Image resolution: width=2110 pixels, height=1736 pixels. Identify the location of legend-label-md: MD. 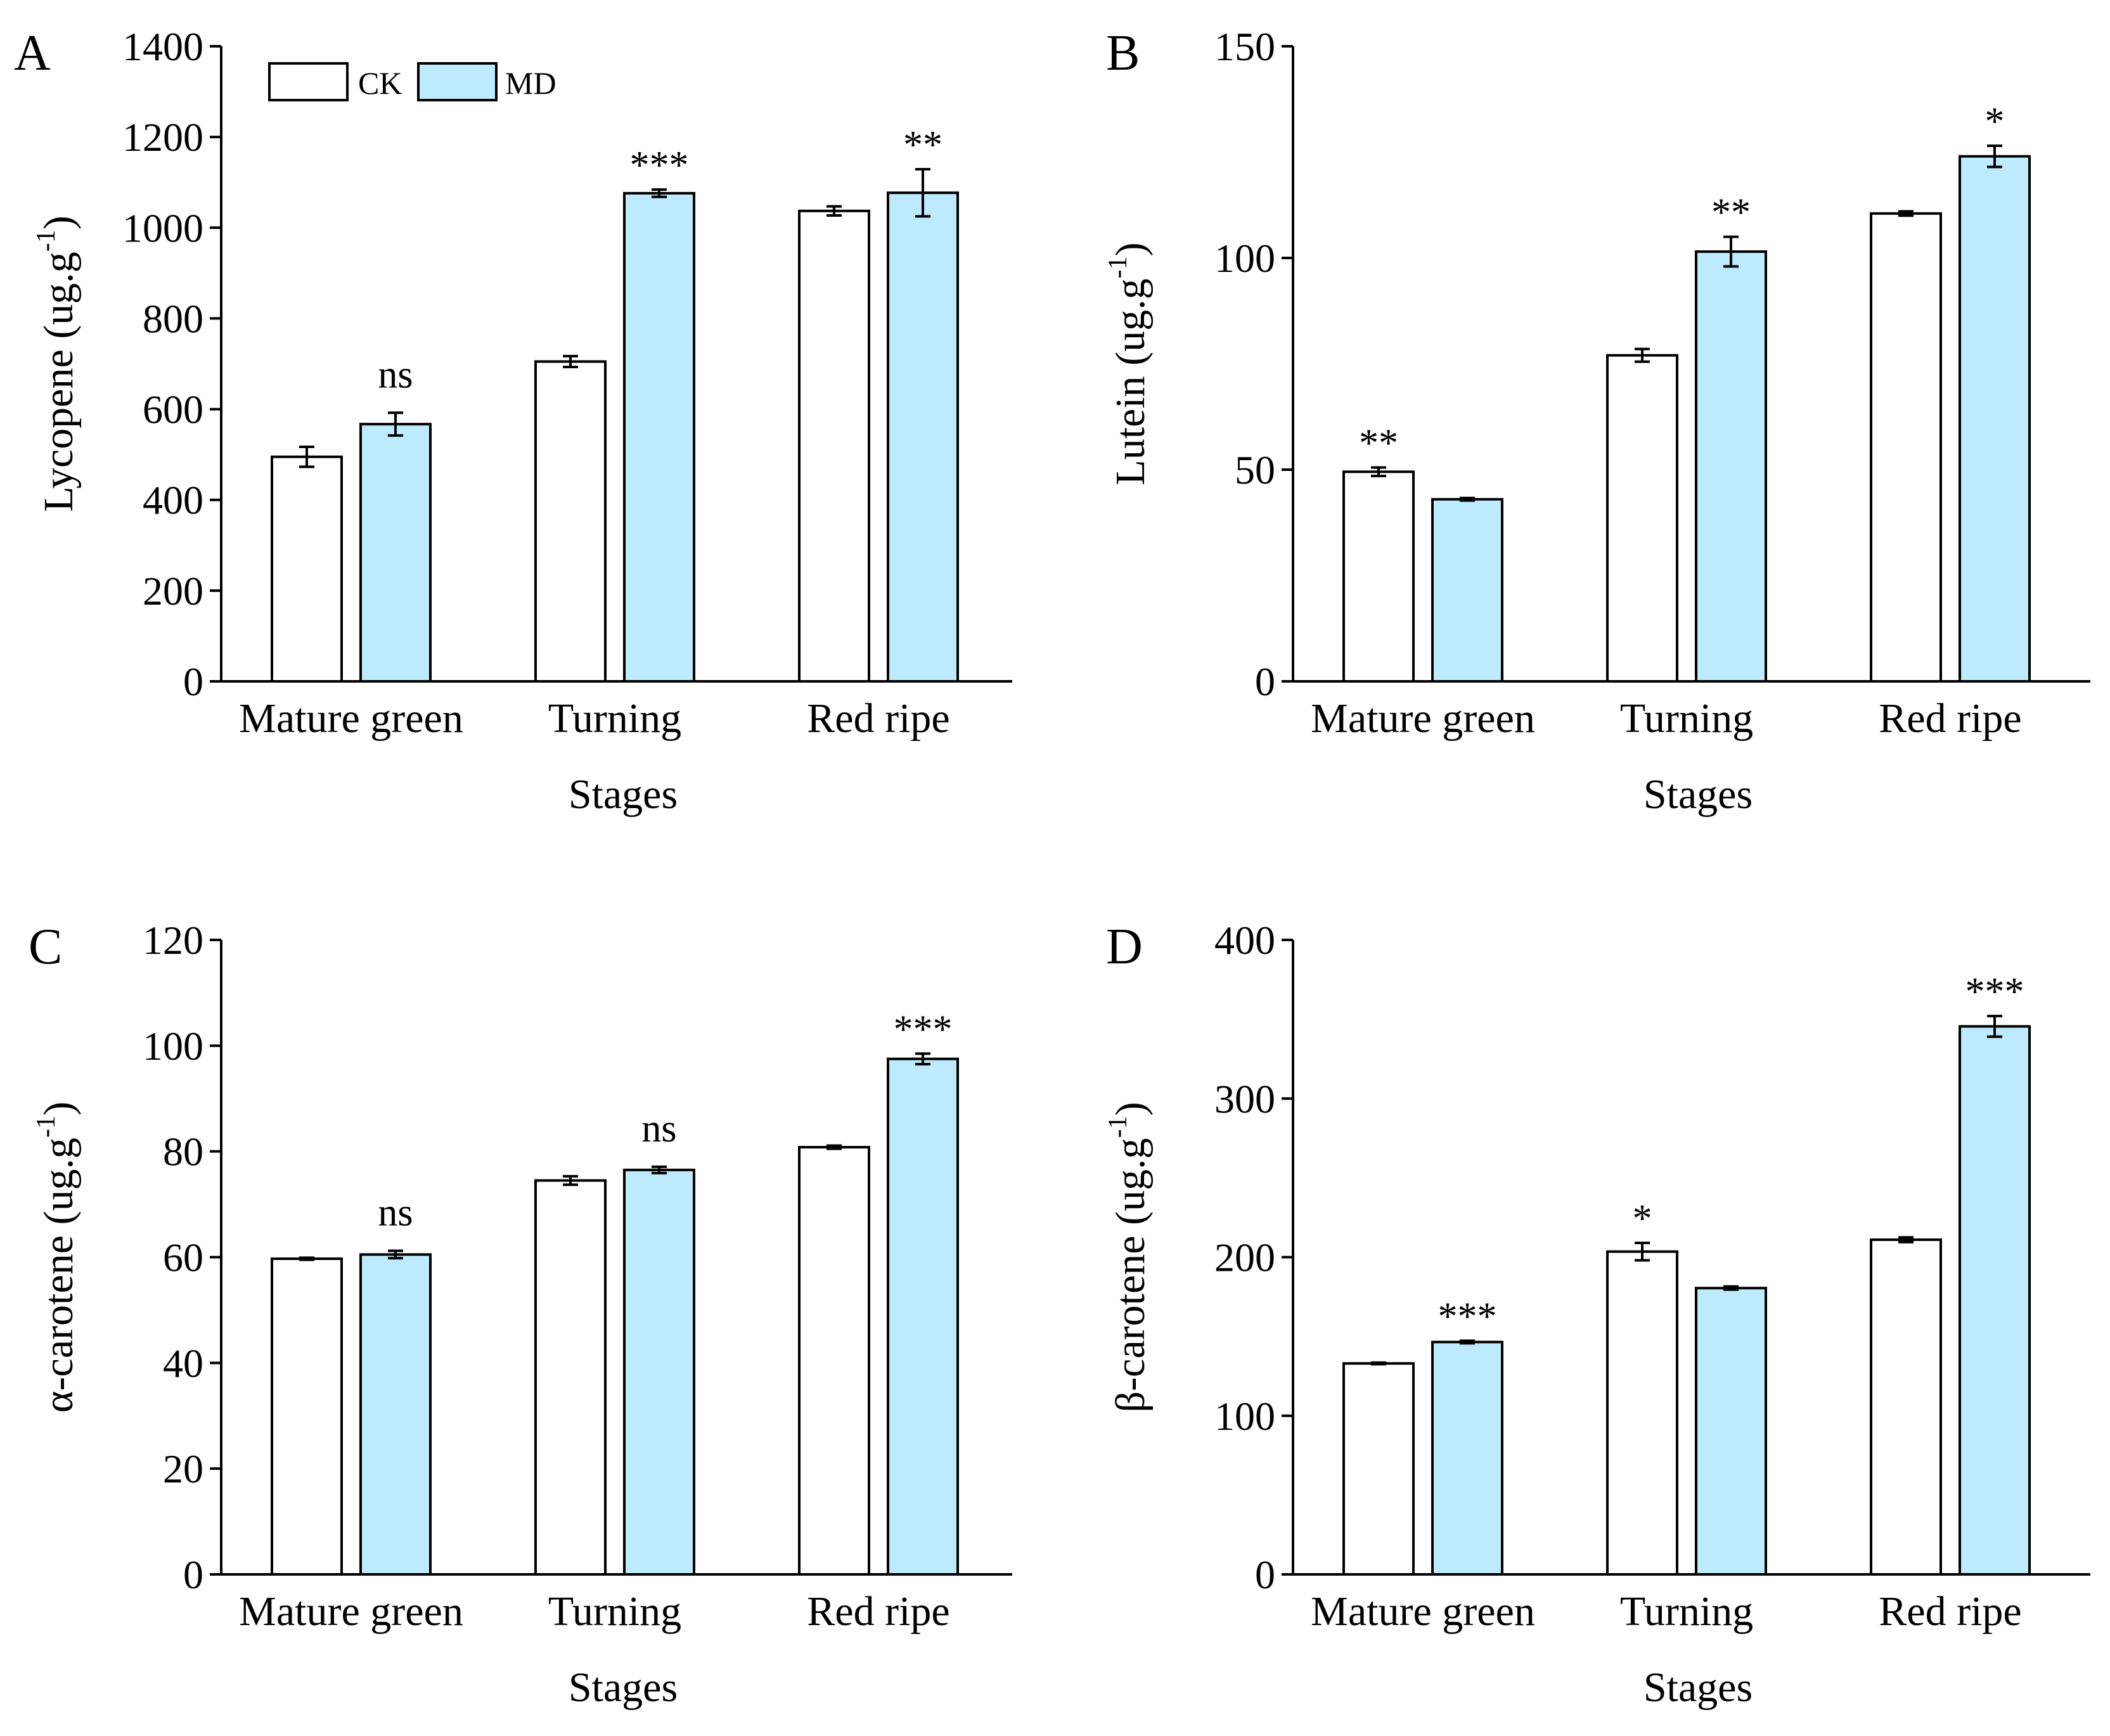
(530, 83).